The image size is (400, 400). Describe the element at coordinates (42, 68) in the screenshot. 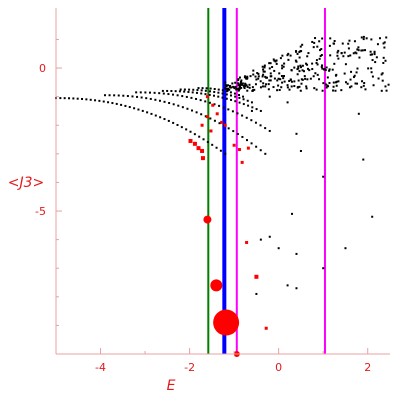

I see `y-tick-label: 0` at that location.